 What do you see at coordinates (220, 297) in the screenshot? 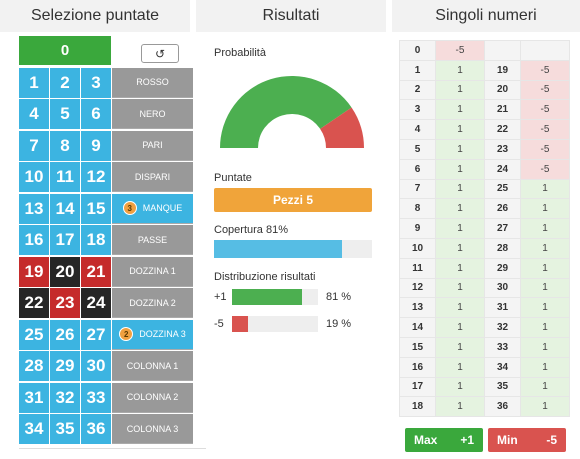
I see `distribution-win-label: +1` at bounding box center [220, 297].